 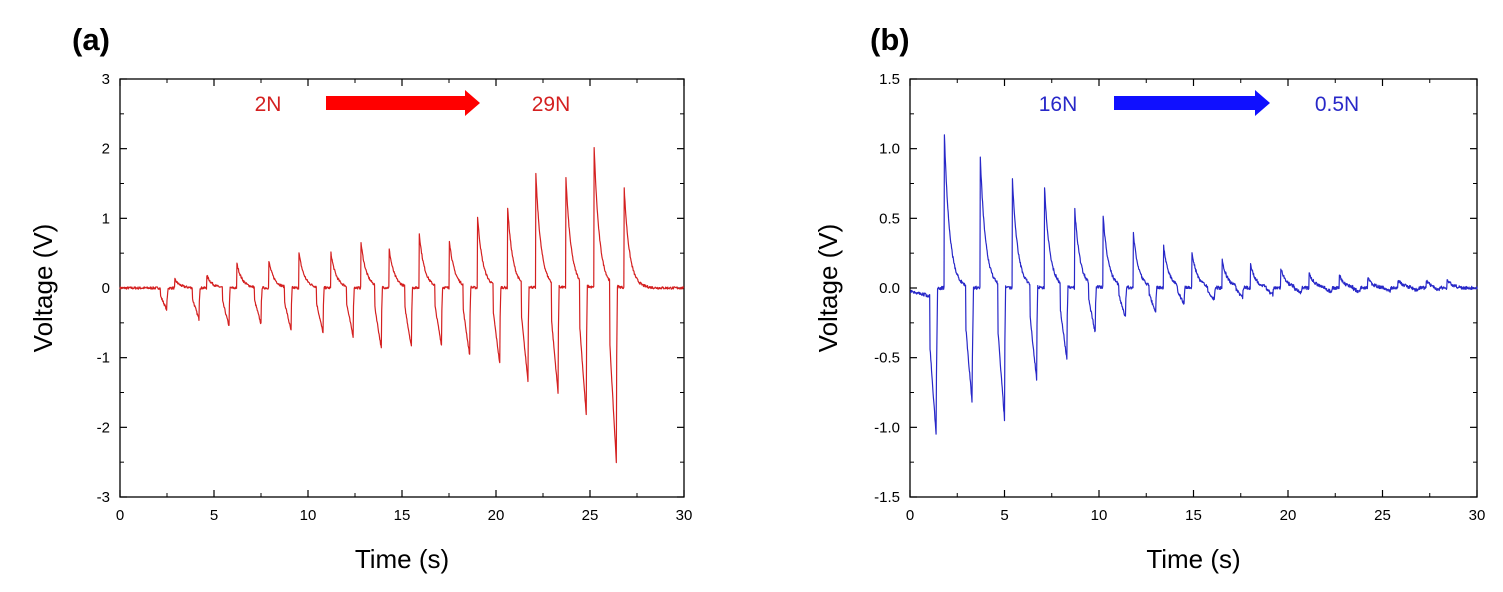 What do you see at coordinates (887, 358) in the screenshot?
I see `y-tick-label: -0.5` at bounding box center [887, 358].